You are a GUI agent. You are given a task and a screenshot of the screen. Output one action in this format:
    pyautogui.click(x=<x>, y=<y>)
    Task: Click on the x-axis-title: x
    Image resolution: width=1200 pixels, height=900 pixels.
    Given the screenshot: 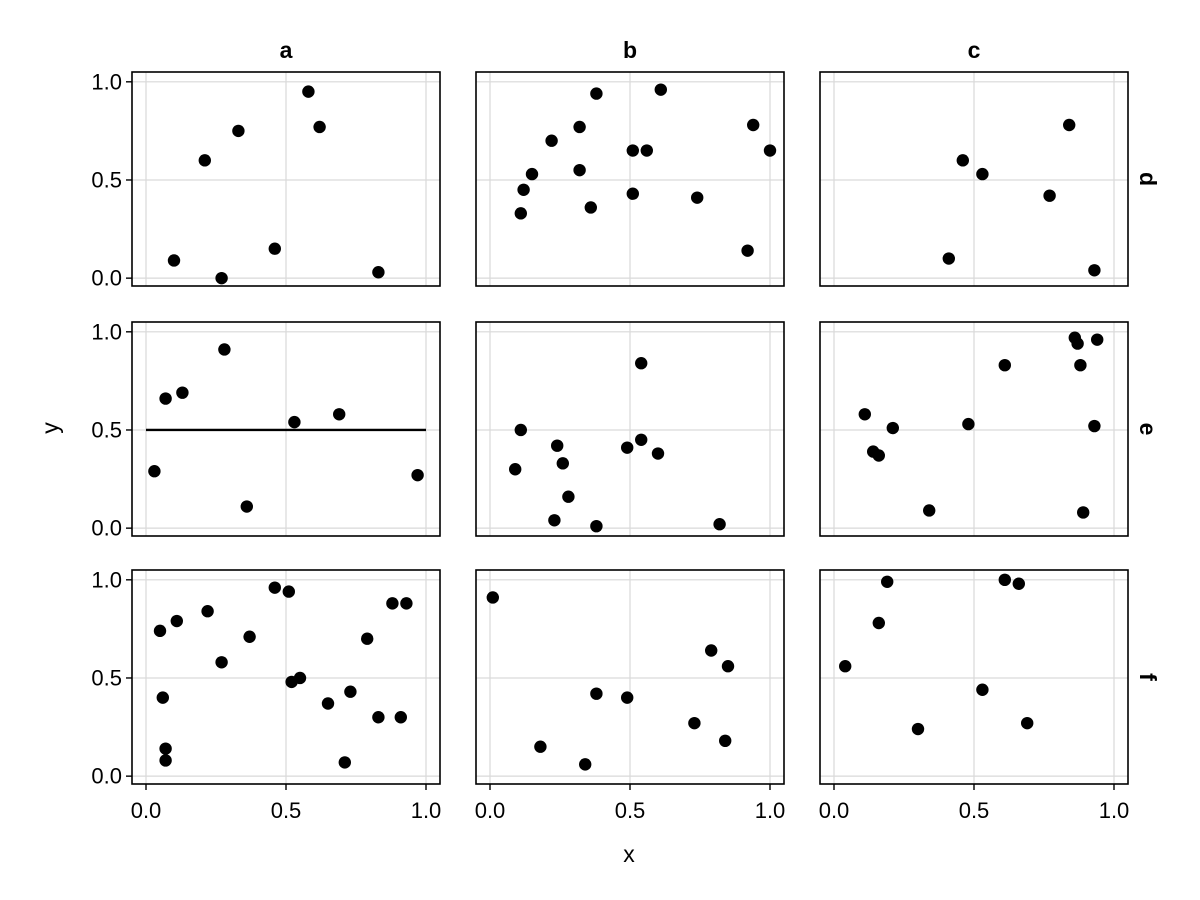 What is the action you would take?
    pyautogui.click(x=629, y=854)
    